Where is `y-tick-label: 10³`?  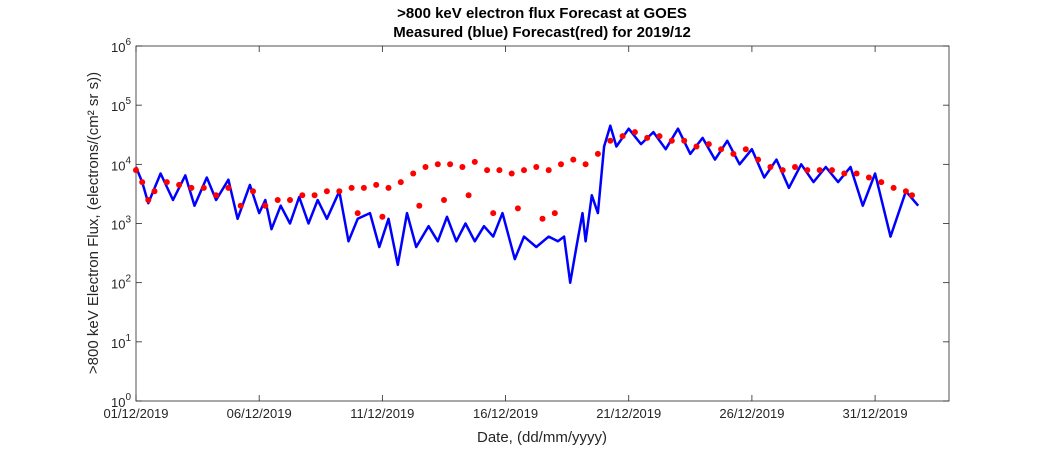 y-tick-label: 10³ is located at coordinates (121, 224).